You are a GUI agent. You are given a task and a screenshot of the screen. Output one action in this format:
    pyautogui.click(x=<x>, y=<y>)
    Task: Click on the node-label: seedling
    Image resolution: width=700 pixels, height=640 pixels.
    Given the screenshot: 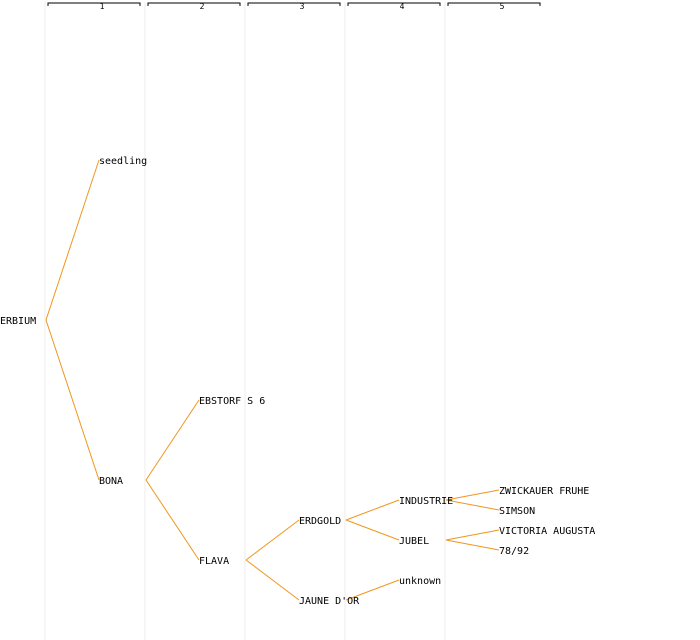 What is the action you would take?
    pyautogui.click(x=123, y=161)
    